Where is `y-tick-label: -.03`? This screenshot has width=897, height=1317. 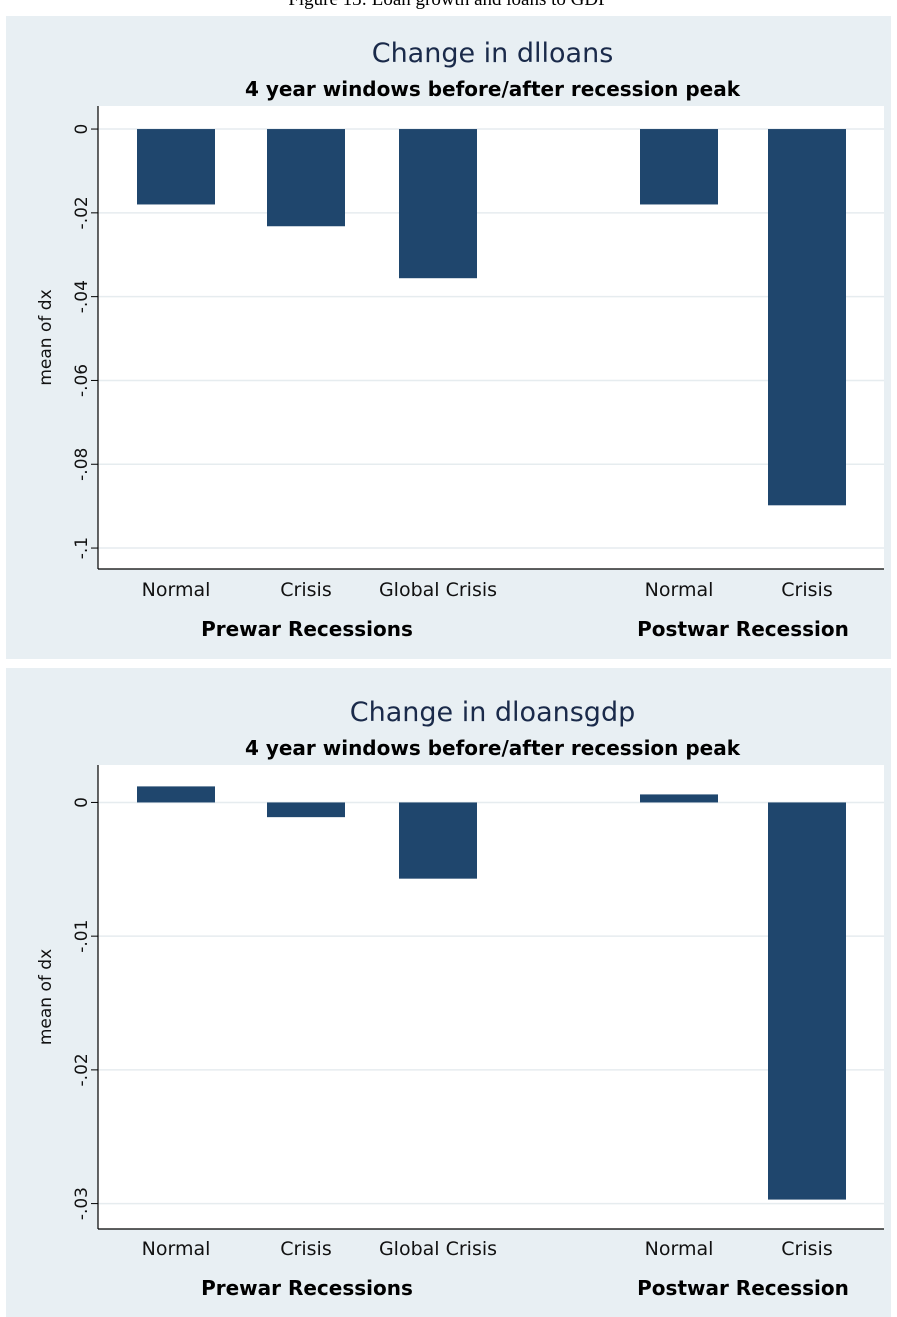
y-tick-label: -.03 is located at coordinates (82, 1203).